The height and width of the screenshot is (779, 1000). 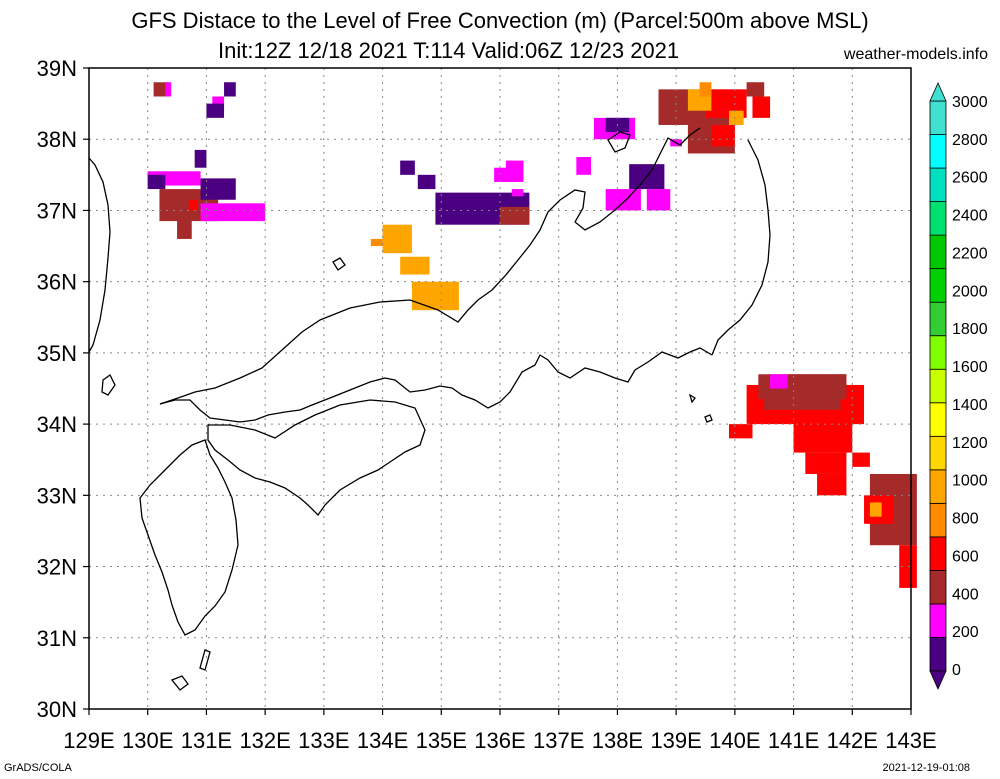 What do you see at coordinates (499, 740) in the screenshot?
I see `tick-label-lon-136E: 136E` at bounding box center [499, 740].